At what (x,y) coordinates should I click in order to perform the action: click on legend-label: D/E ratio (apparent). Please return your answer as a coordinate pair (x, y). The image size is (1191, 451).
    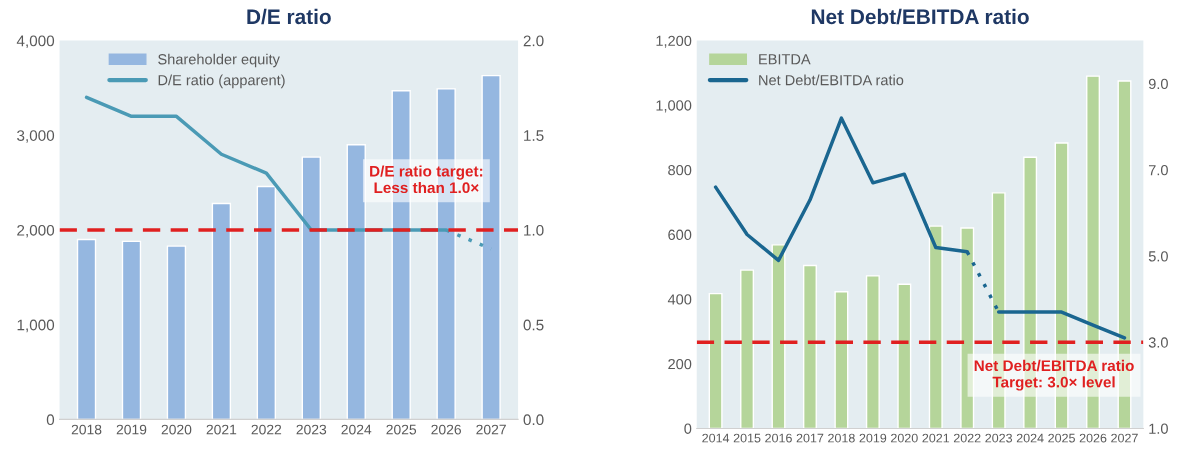
    Looking at the image, I should click on (221, 81).